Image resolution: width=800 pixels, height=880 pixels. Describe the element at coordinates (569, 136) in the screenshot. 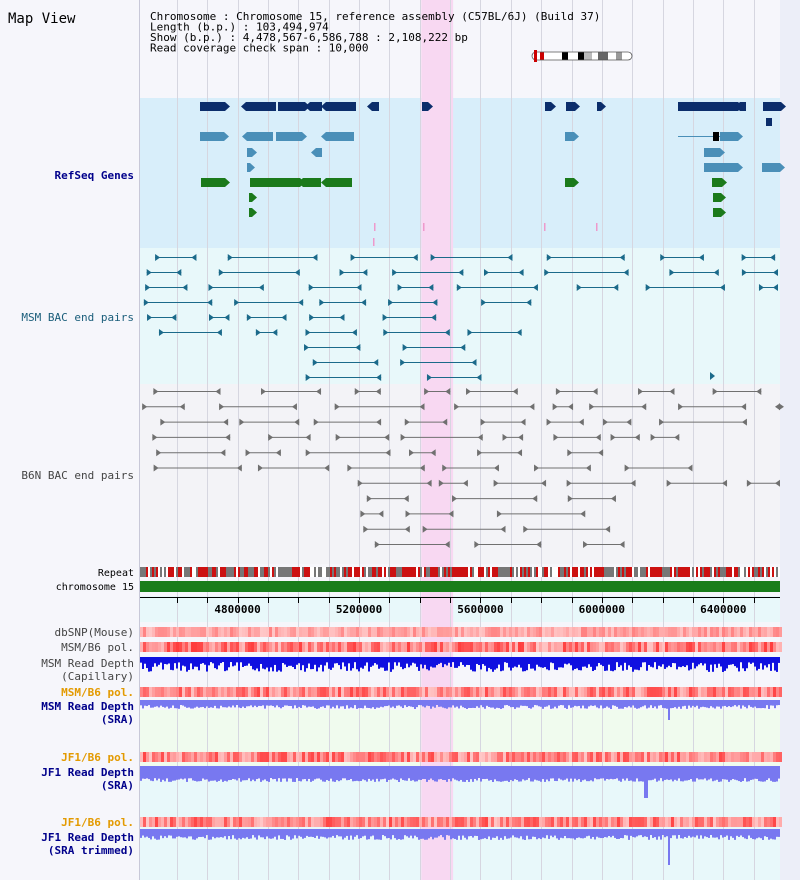

I see `gene-body` at that location.